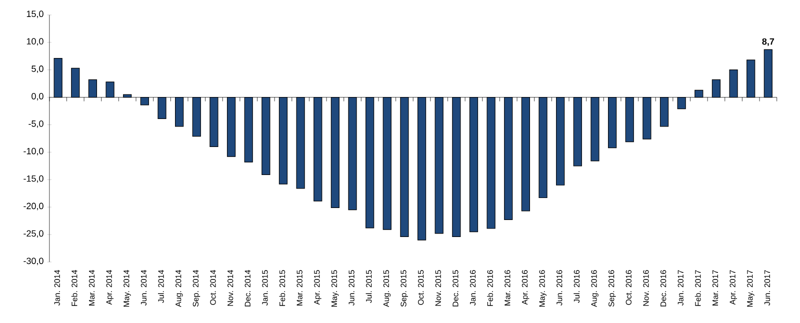  Describe the element at coordinates (161, 286) in the screenshot. I see `x-tick-label: Jul. 2014` at that location.